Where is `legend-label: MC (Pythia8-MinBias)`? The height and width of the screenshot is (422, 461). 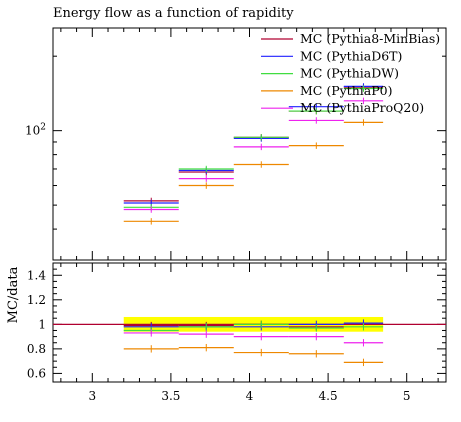
legend-label: MC (Pythia8-MinBias) is located at coordinates (370, 38).